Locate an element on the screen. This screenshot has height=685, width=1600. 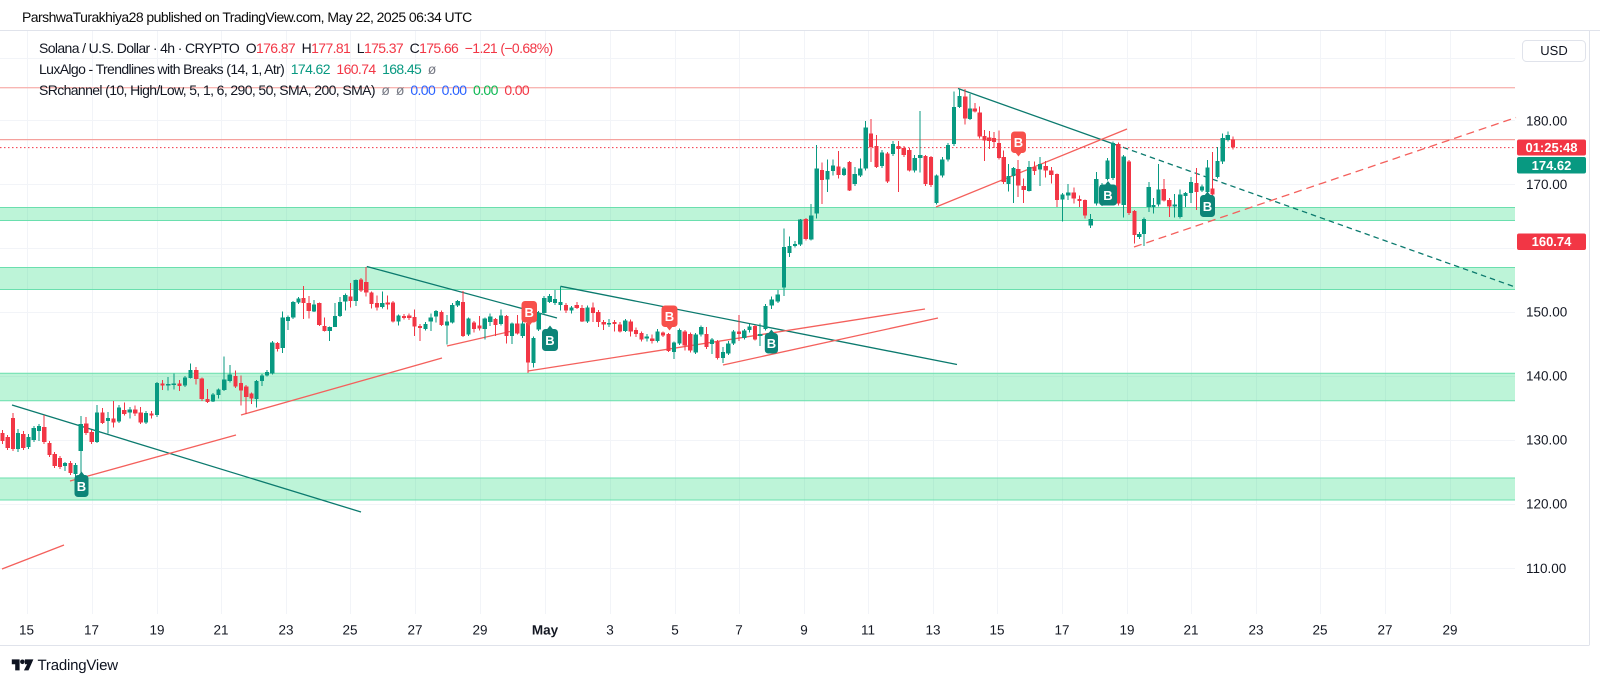
svg-text: 170.00 is located at coordinates (1546, 184).